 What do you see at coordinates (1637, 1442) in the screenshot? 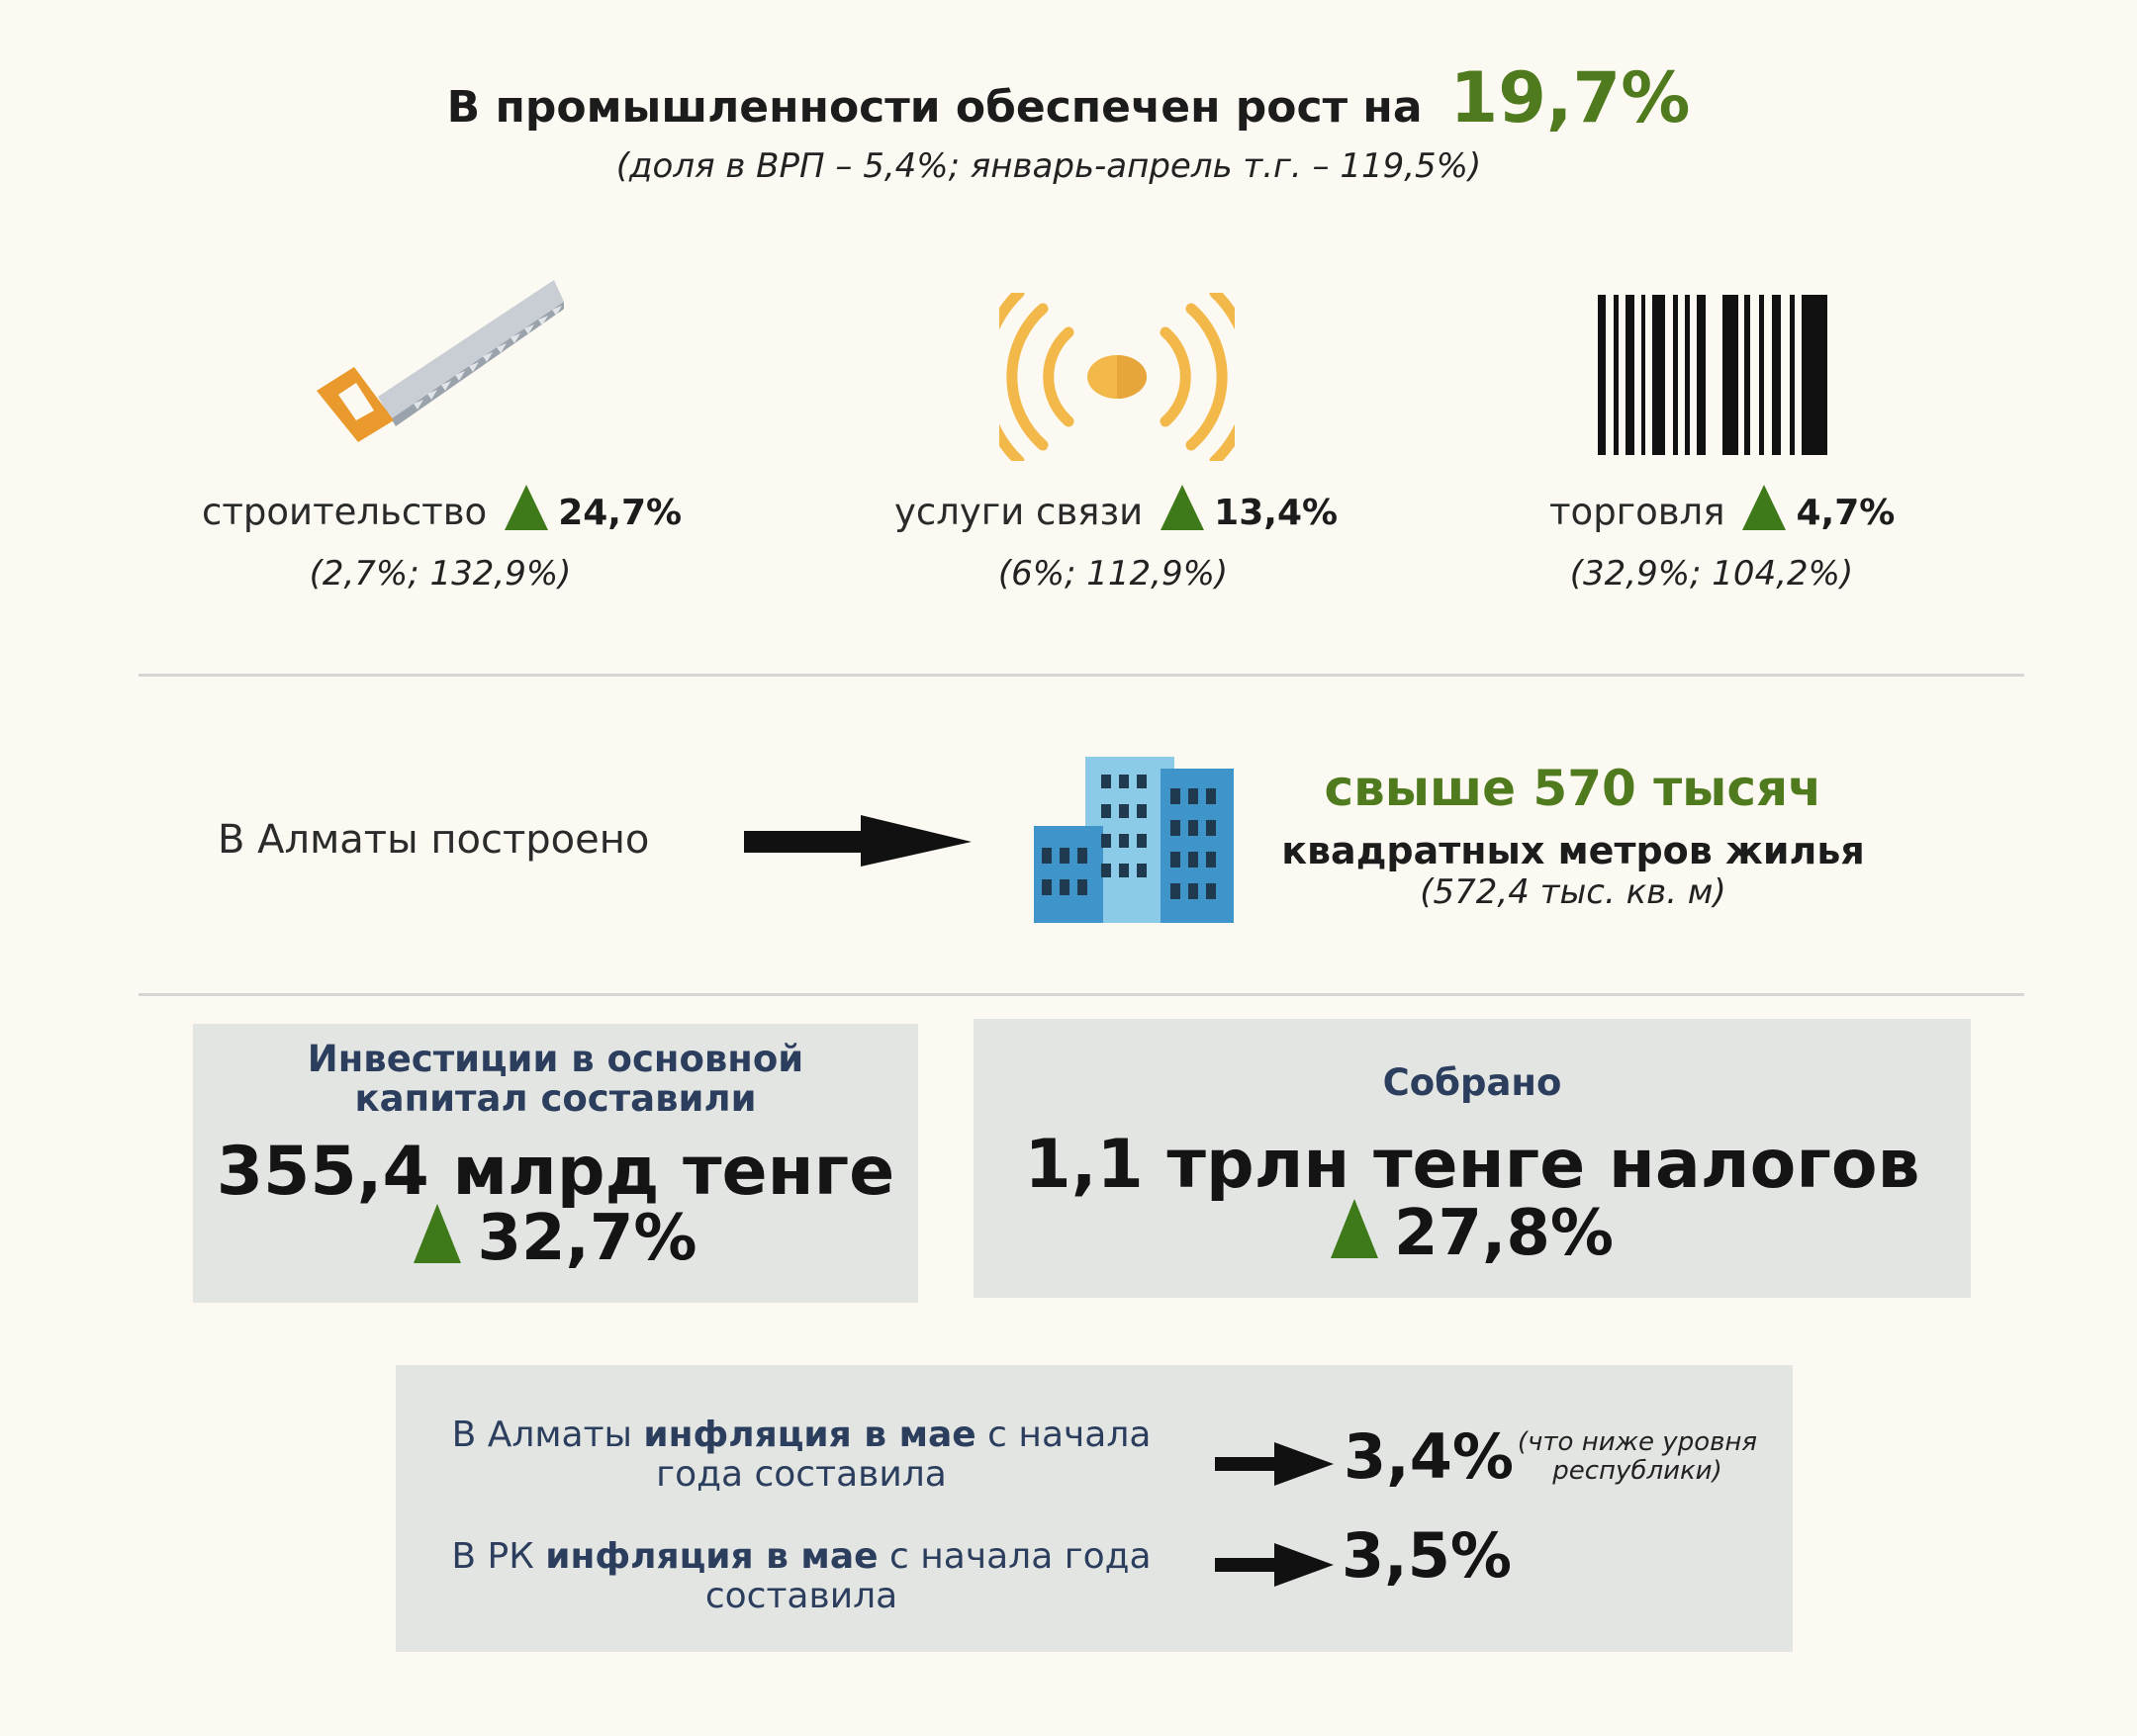
I see `note-line: (что ниже уровня` at bounding box center [1637, 1442].